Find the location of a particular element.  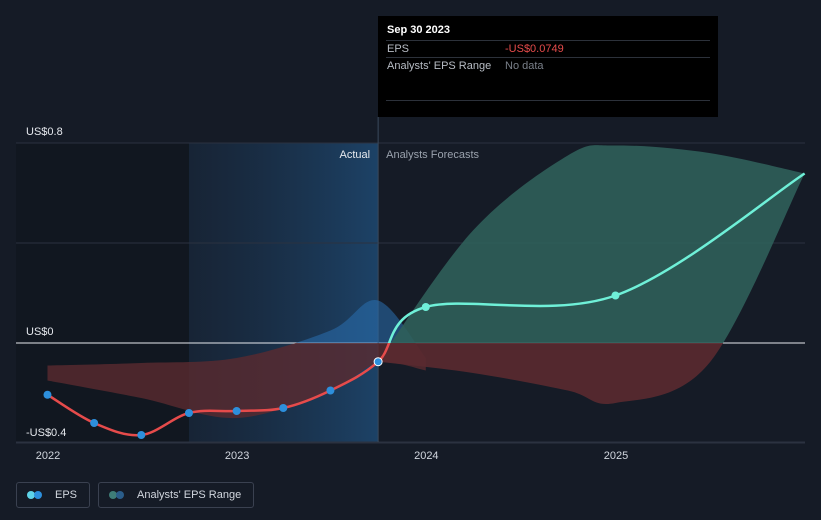

x-tick-label: 2023 is located at coordinates (237, 456).